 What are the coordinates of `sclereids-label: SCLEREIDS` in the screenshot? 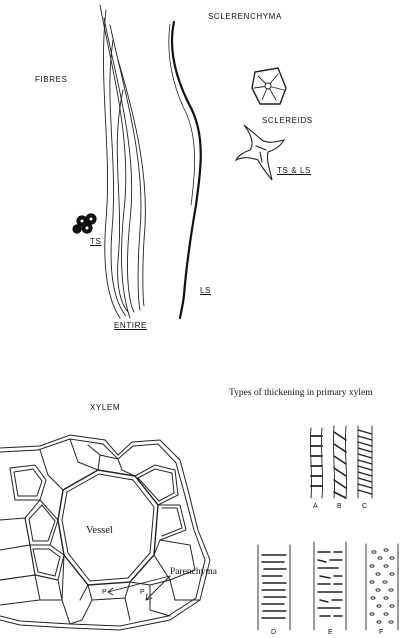 It's located at (287, 120).